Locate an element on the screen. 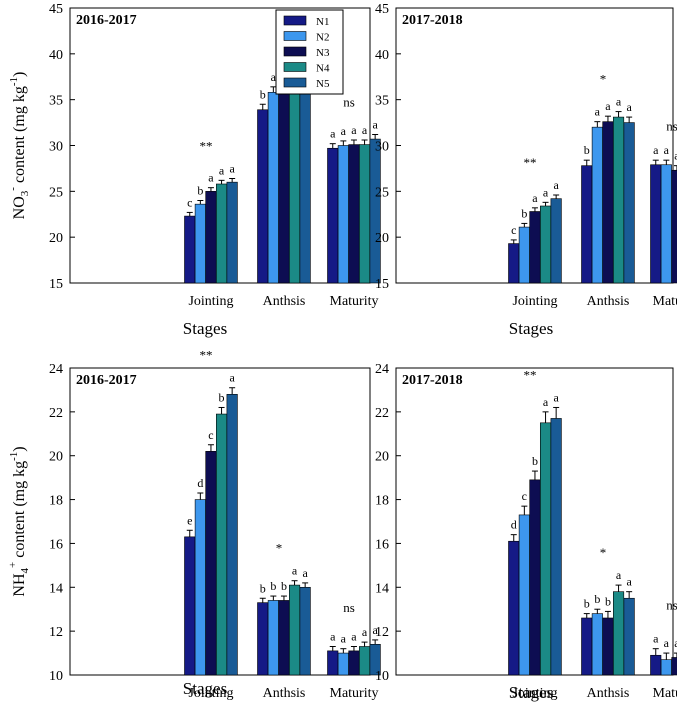  y-tick-label: 16 is located at coordinates (382, 544).